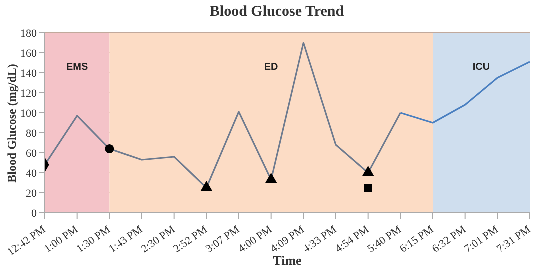 The width and height of the screenshot is (554, 275). I want to click on y-axis-title: Blood Glucose (mg/dL), so click(12, 123).